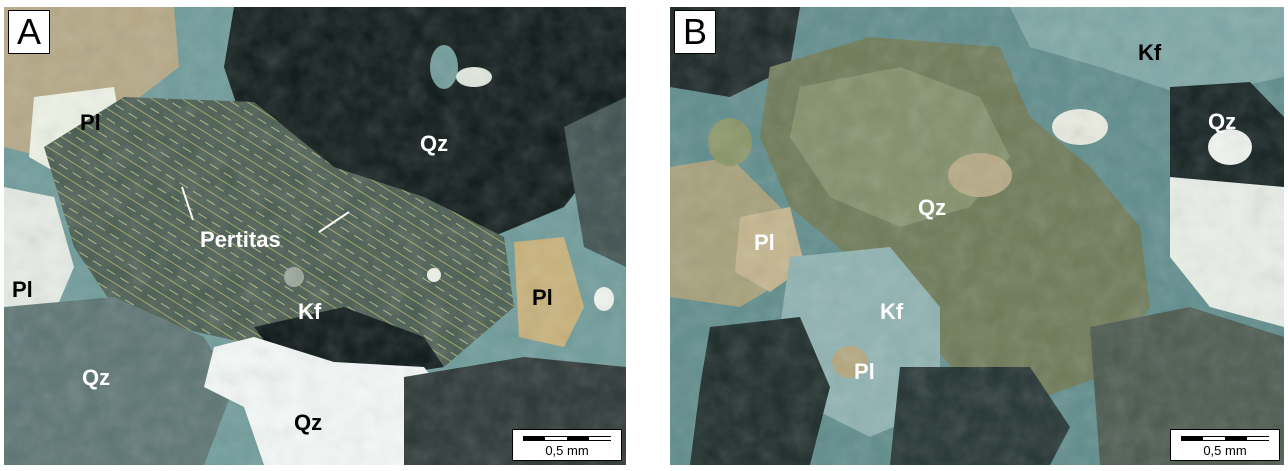 The height and width of the screenshot is (471, 1288). What do you see at coordinates (96, 377) in the screenshot?
I see `label-qz-left: Qz` at bounding box center [96, 377].